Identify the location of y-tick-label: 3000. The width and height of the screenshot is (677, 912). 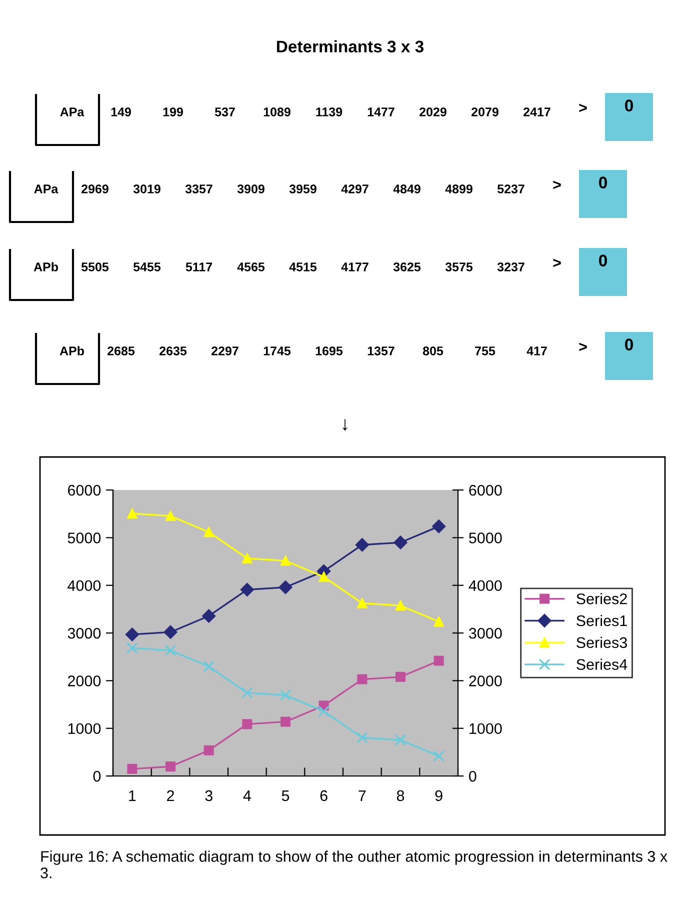
(84, 633).